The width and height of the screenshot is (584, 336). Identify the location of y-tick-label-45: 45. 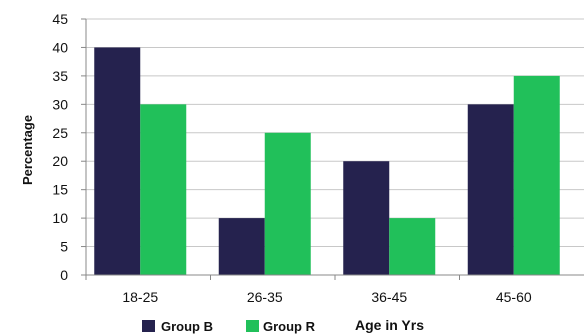
(60, 19).